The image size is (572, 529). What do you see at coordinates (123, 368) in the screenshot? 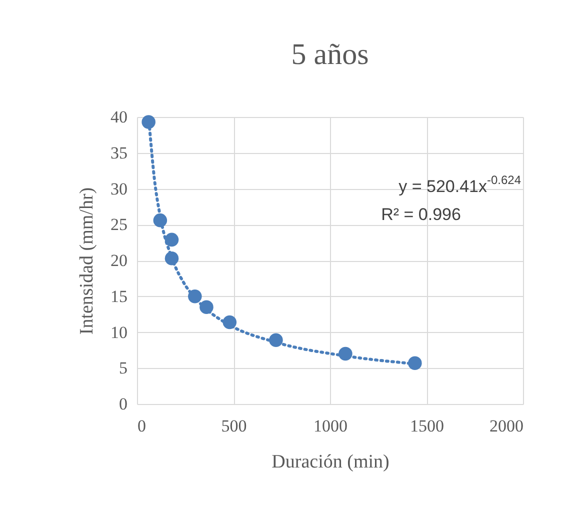
I see `y-tick-label: 5` at bounding box center [123, 368].